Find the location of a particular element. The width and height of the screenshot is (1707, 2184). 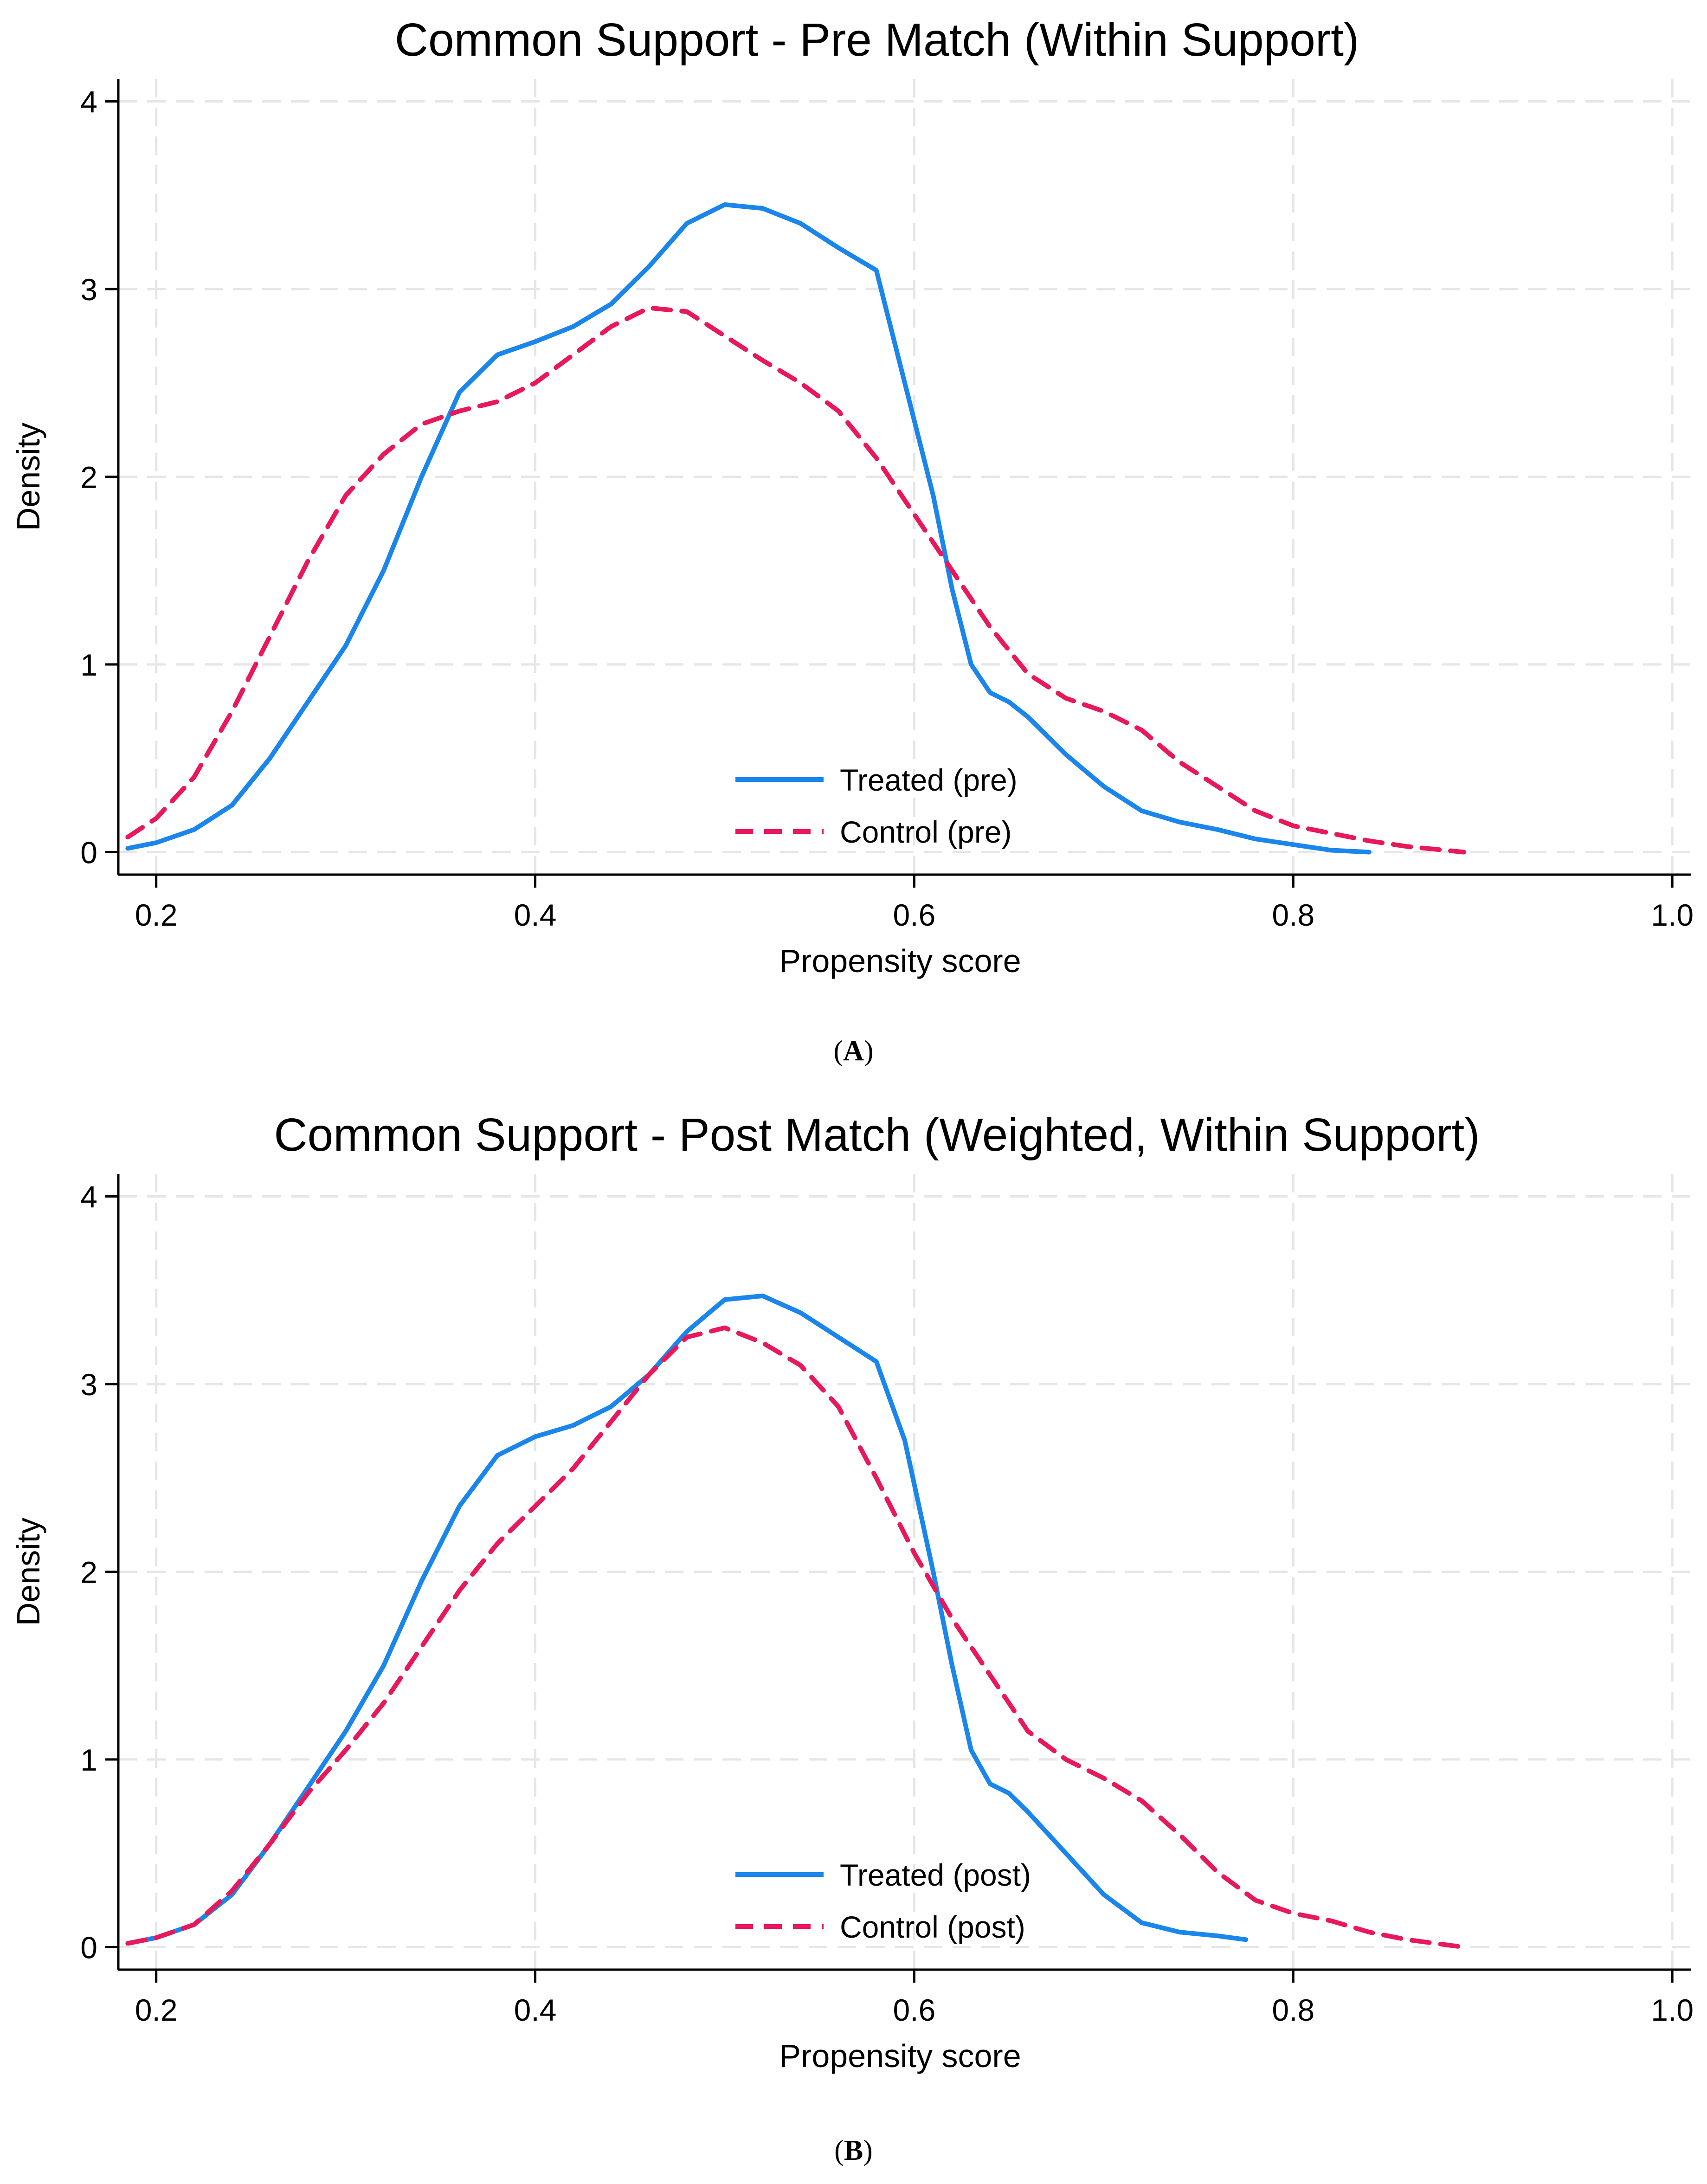

caption-a-letter: A is located at coordinates (853, 1051).